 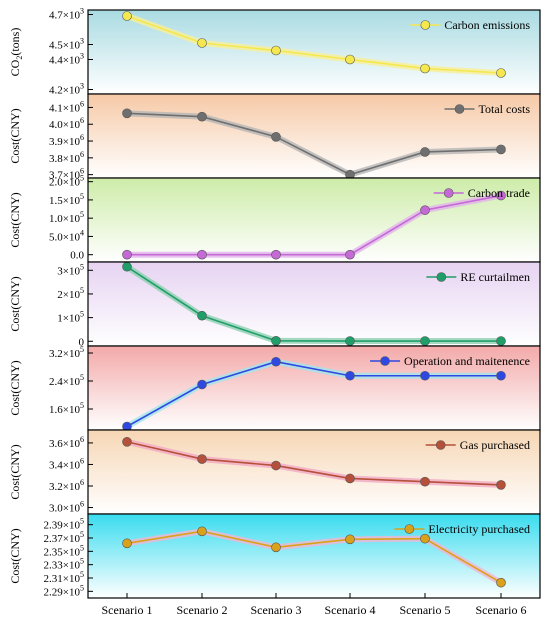 I want to click on y-tick-label: 2.37×10⁵, so click(x=64, y=537).